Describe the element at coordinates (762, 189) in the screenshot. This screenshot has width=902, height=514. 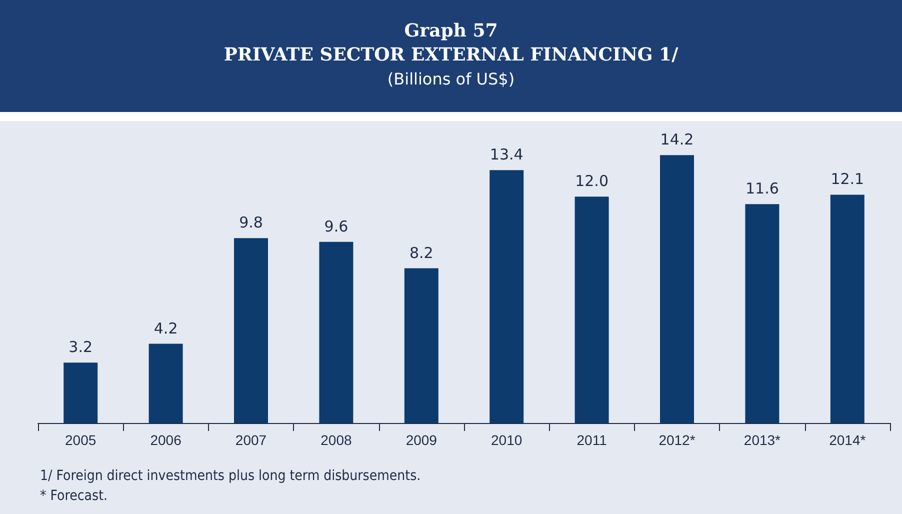
I see `data-label: 11.6` at that location.